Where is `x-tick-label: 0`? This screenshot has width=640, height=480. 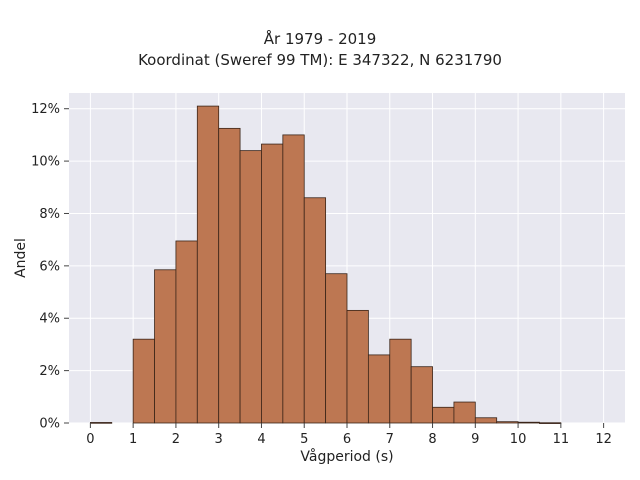
x-tick-label: 0 is located at coordinates (90, 439).